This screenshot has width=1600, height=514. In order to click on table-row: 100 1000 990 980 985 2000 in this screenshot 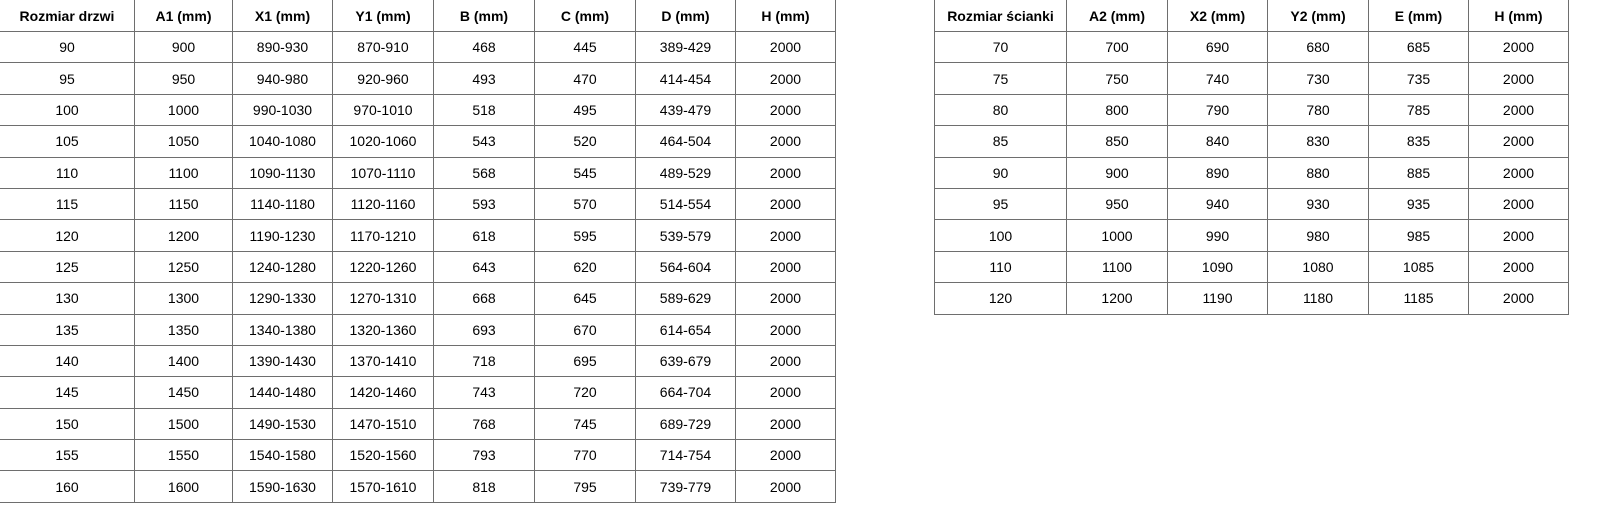, I will do `click(1251, 235)`.